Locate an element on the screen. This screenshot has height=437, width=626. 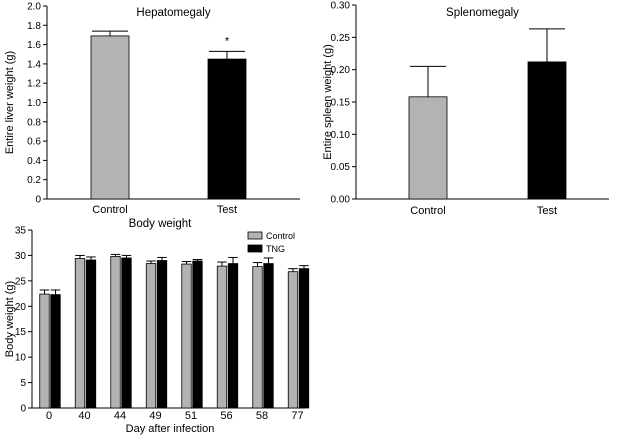
x-tick-label: 0 is located at coordinates (49, 416).